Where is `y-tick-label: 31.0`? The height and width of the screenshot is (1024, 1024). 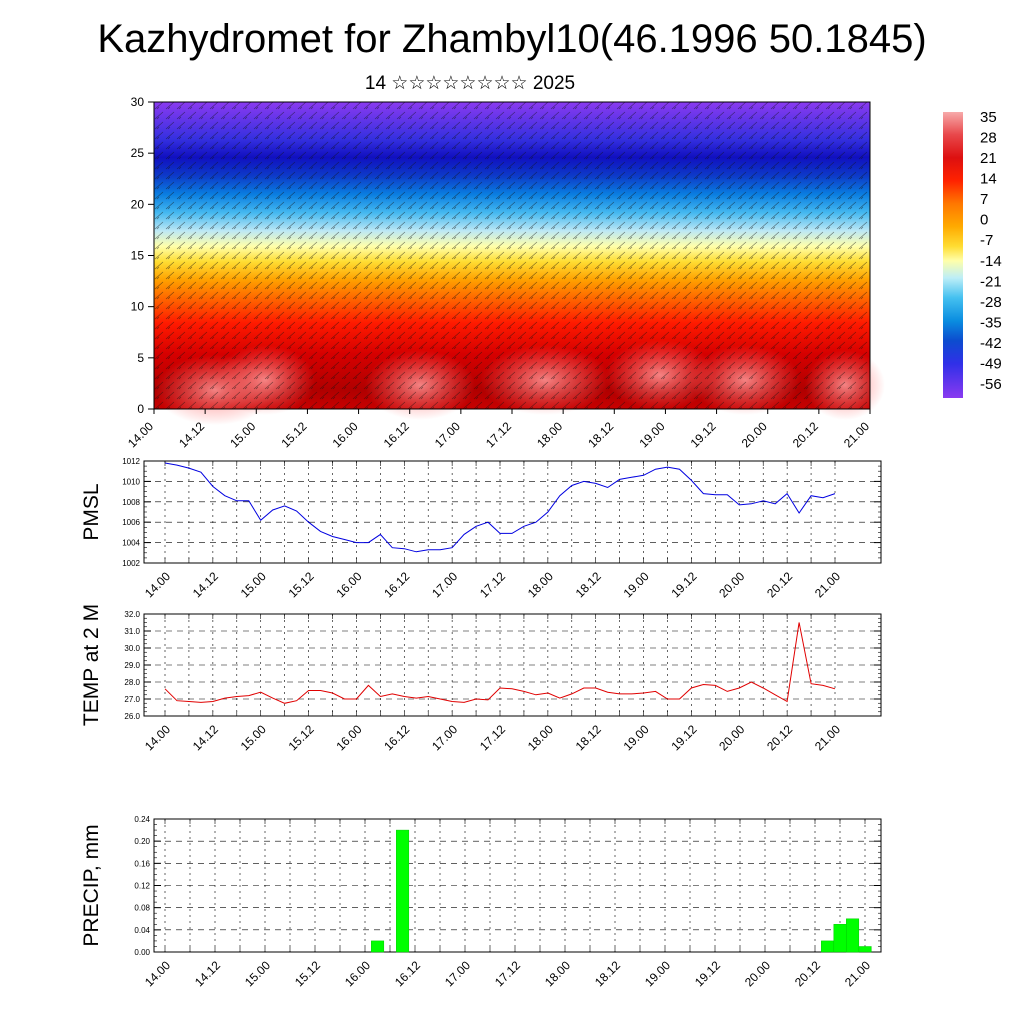 y-tick-label: 31.0 is located at coordinates (132, 631).